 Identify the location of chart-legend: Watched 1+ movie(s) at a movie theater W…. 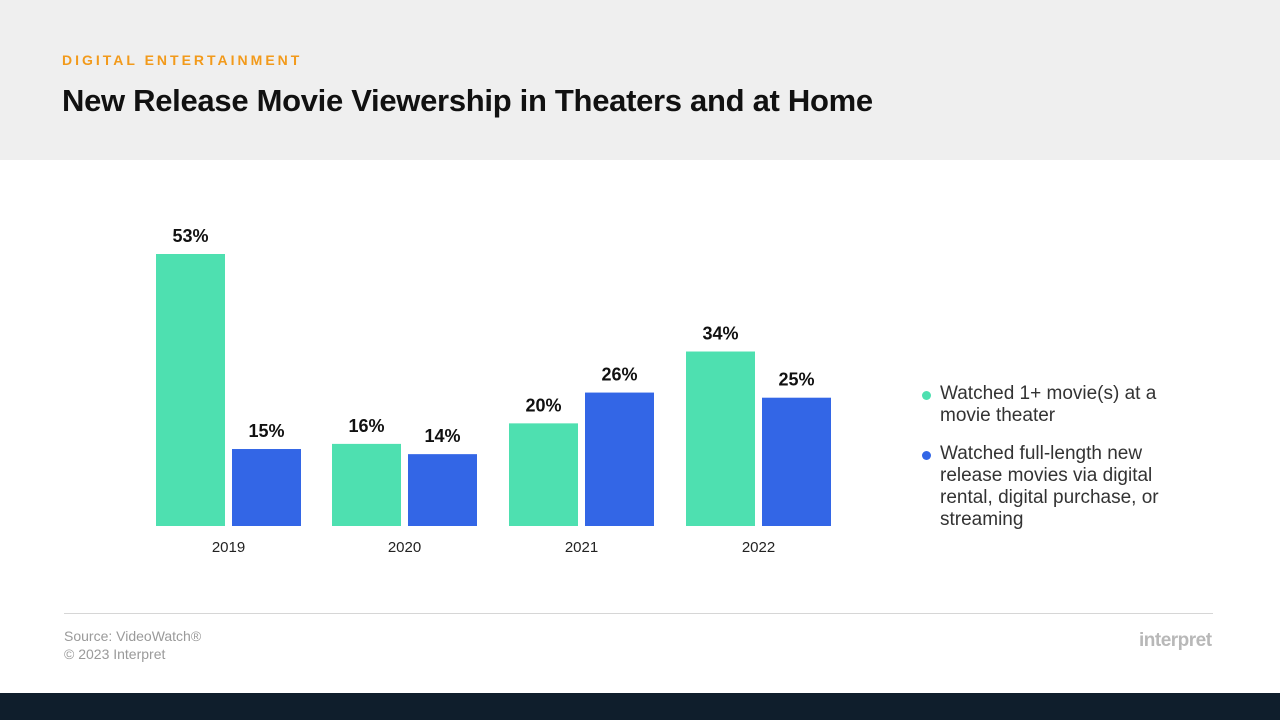
(1057, 465).